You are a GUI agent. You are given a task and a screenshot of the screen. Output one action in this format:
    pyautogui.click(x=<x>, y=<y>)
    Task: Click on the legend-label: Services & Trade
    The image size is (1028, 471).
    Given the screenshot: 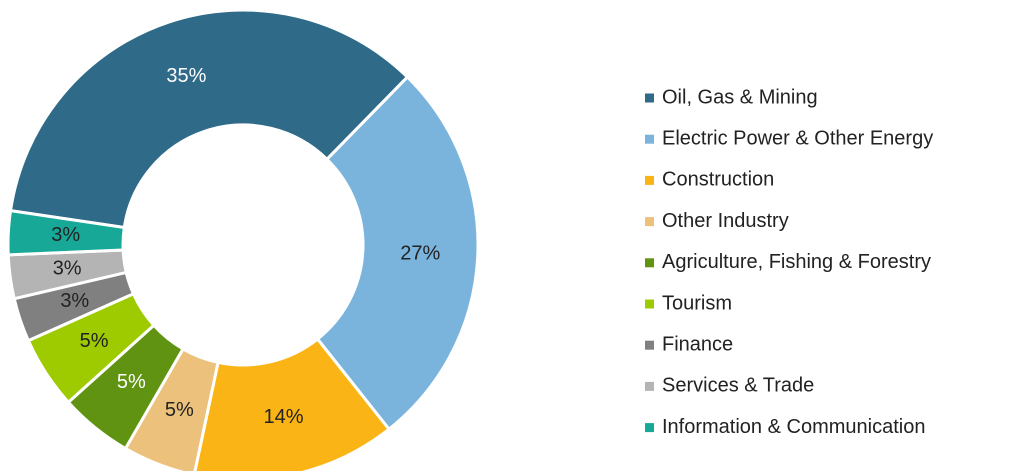 What is the action you would take?
    pyautogui.click(x=738, y=386)
    